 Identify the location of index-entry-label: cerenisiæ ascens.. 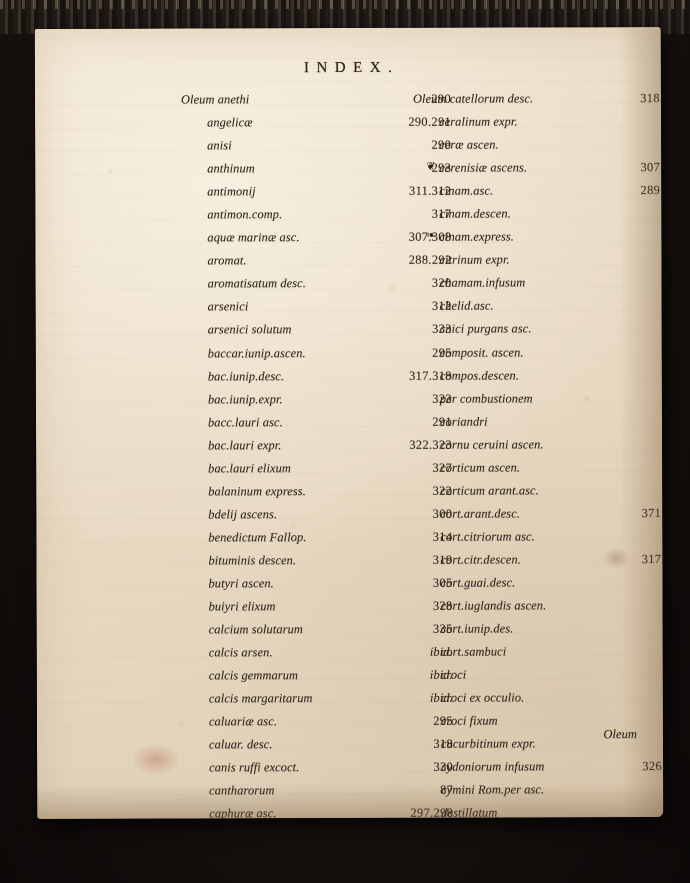
(483, 167).